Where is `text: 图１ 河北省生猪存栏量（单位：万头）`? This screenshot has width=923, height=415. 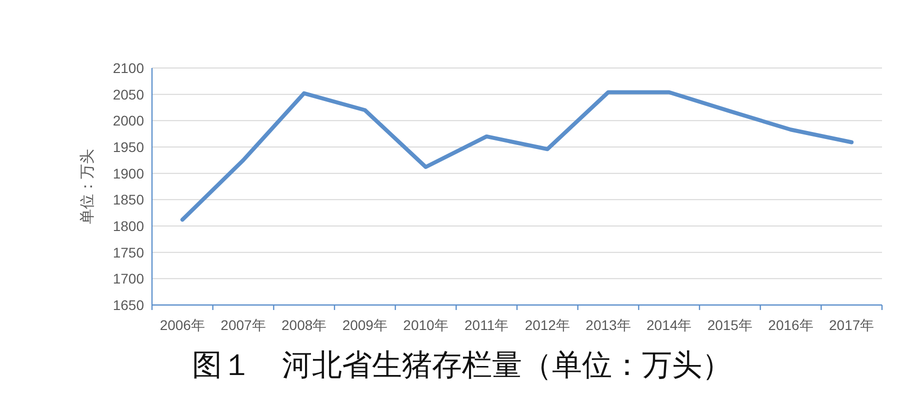 text: 图１ 河北省生猪存栏量（单位：万头） is located at coordinates (462, 365).